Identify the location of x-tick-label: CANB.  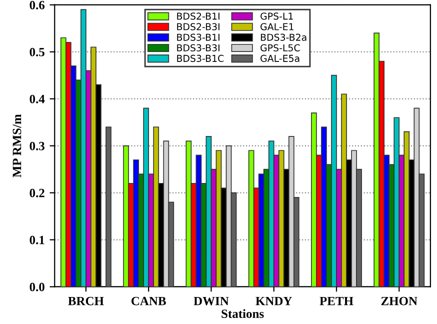
(148, 301).